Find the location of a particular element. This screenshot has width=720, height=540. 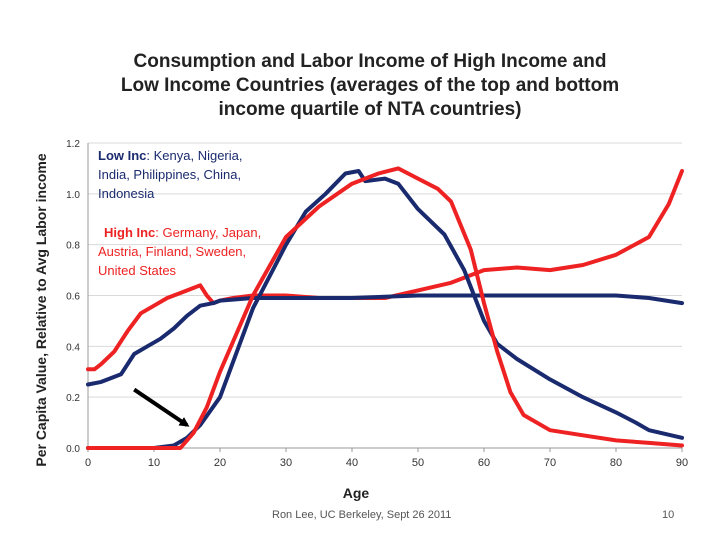

x-tick-label: 10 is located at coordinates (154, 463).